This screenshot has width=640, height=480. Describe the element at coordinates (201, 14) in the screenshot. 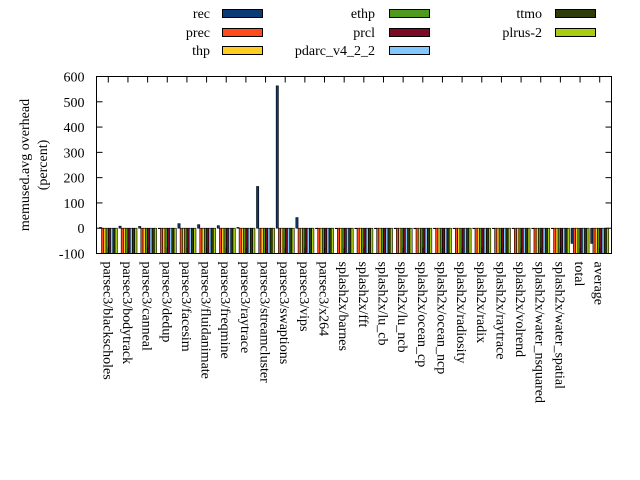

I see `legend-label: rec` at that location.